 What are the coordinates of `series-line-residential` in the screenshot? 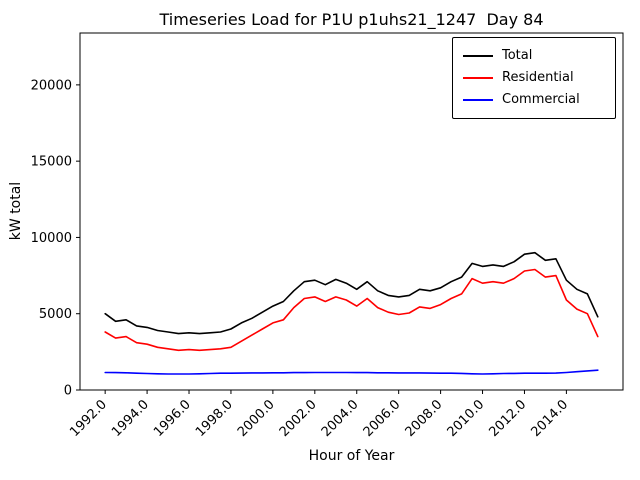 It's located at (351, 310).